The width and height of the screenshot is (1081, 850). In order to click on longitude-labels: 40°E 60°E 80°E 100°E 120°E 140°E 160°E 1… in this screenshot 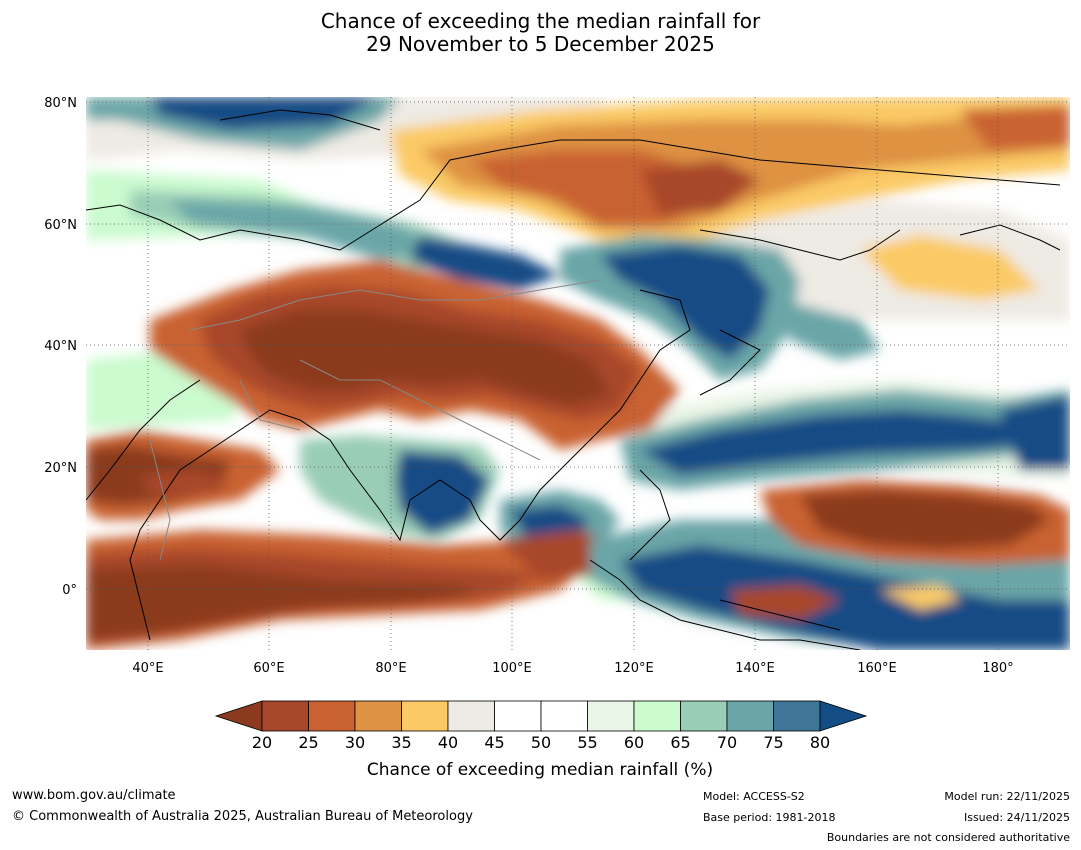, I will do `click(572, 668)`.